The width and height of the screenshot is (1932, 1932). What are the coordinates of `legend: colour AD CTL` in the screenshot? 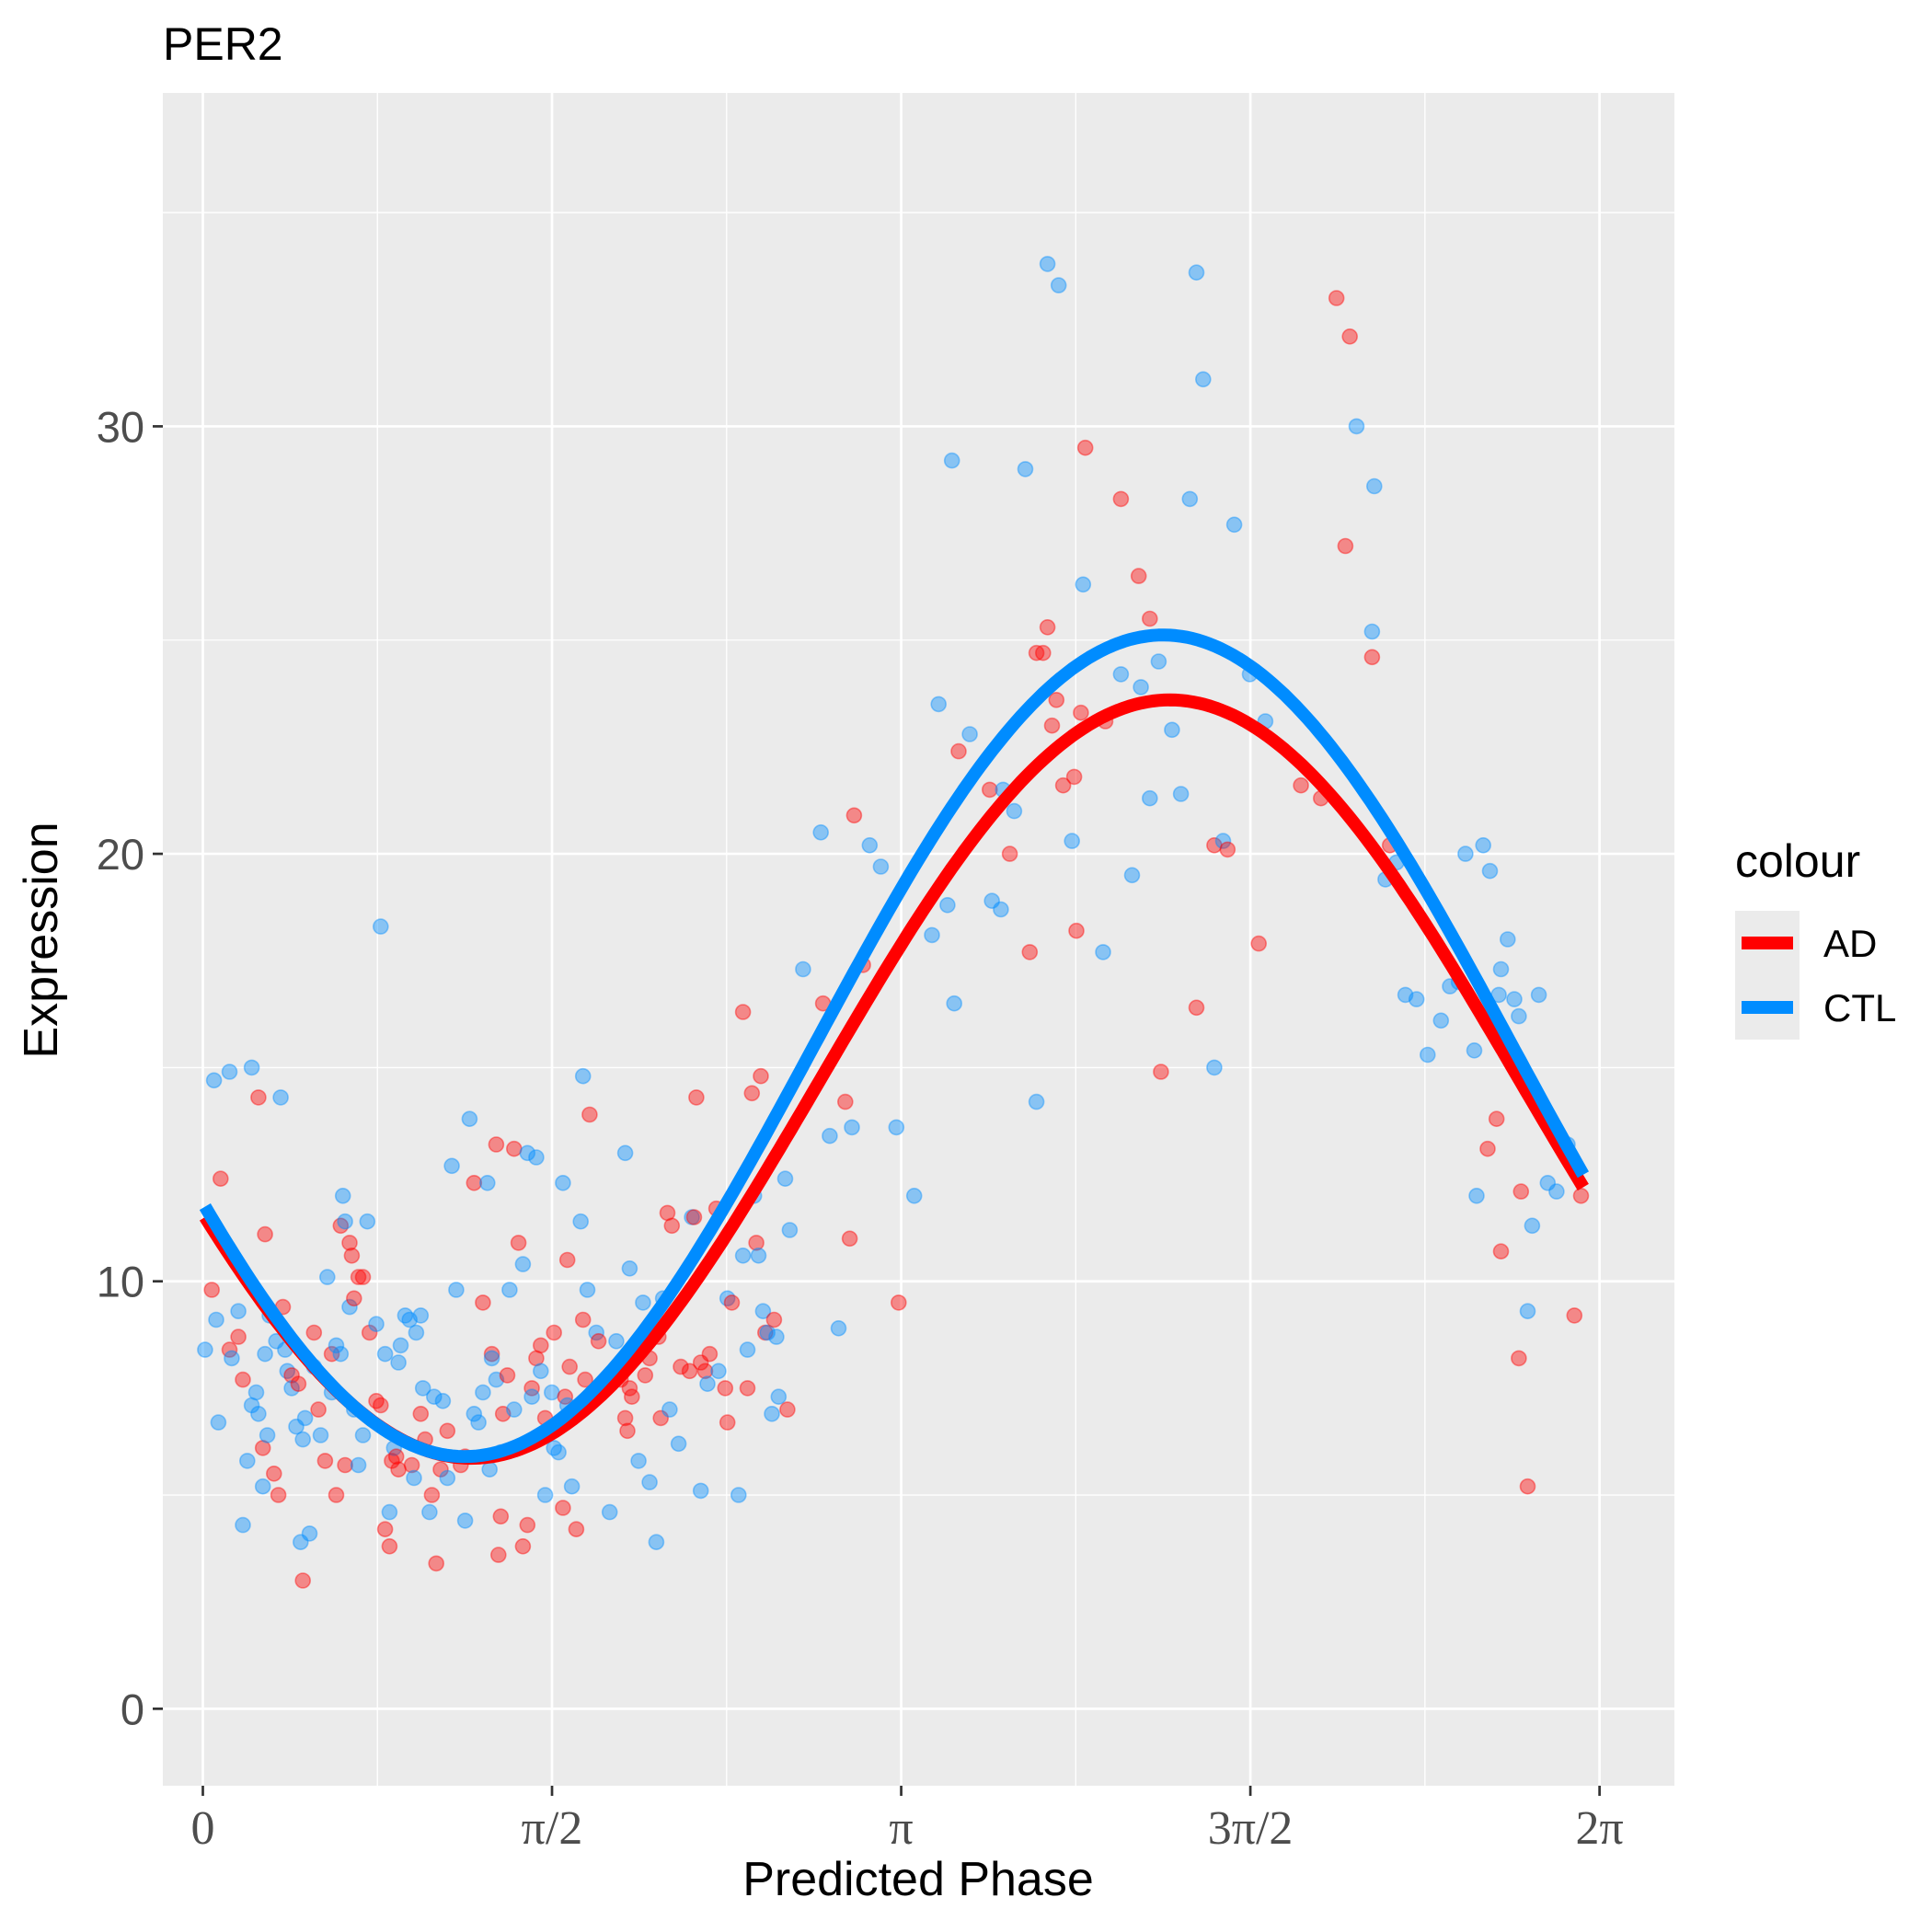 It's located at (1815, 937).